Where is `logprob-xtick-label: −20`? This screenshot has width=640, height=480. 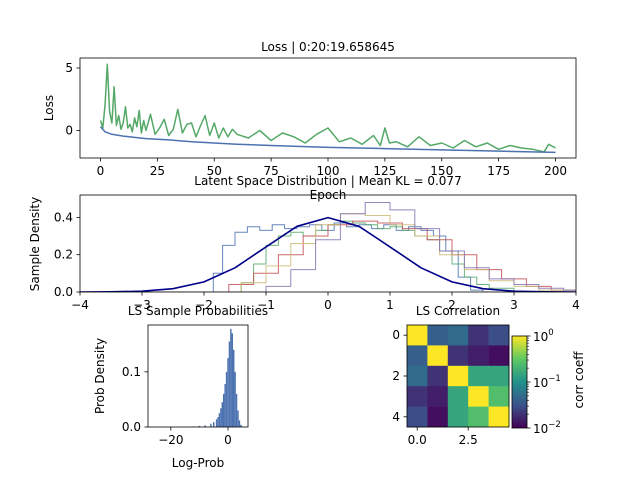 logprob-xtick-label: −20 is located at coordinates (170, 440).